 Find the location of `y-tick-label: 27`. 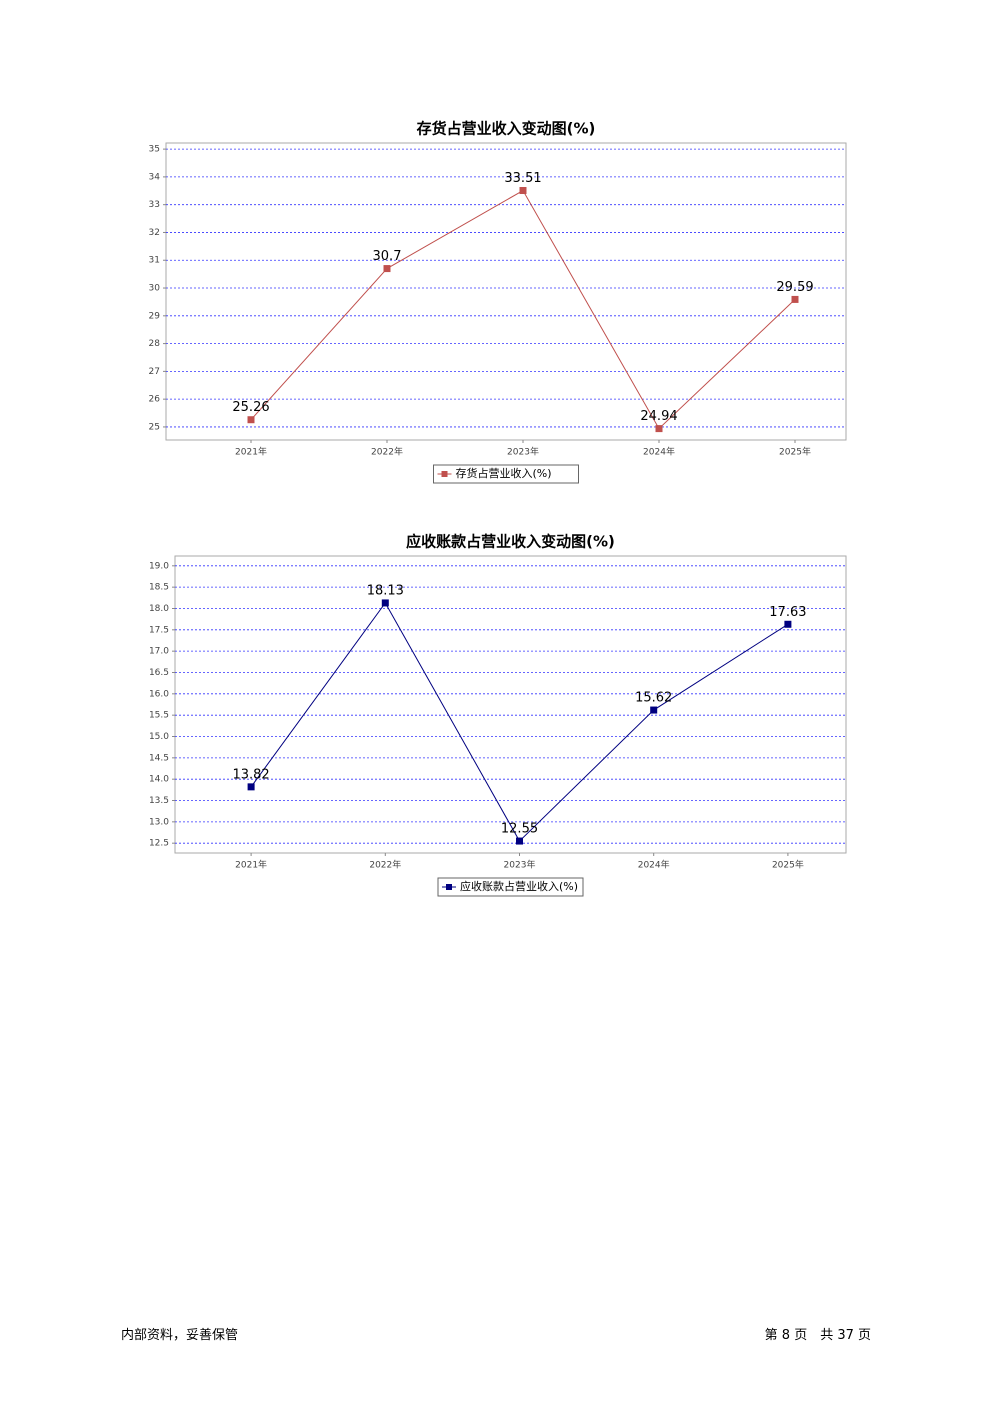

y-tick-label: 27 is located at coordinates (154, 372).